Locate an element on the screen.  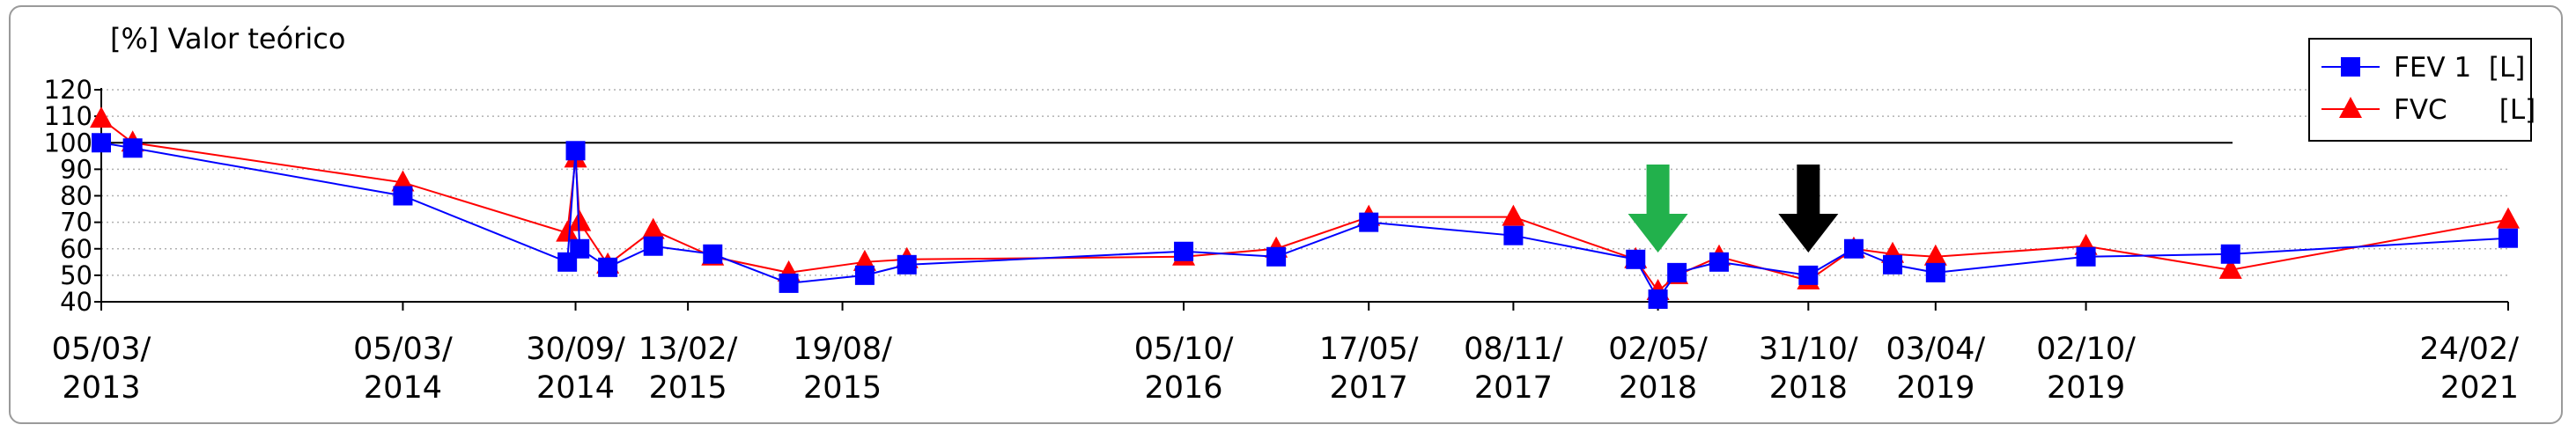
legend-box is located at coordinates (2420, 90).